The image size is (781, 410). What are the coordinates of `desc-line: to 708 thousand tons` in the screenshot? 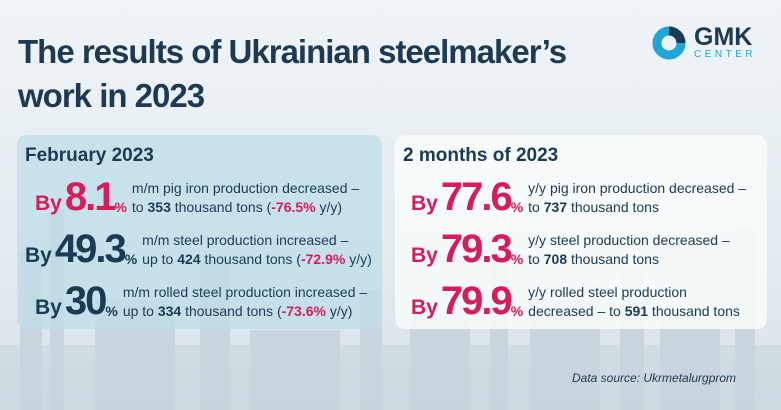 It's located at (593, 259).